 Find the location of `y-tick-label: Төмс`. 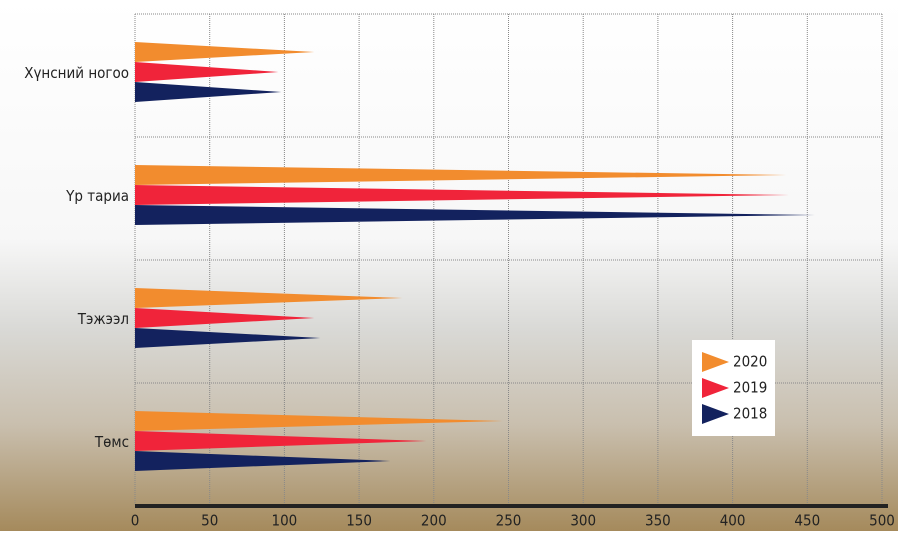

y-tick-label: Төмс is located at coordinates (111, 442).